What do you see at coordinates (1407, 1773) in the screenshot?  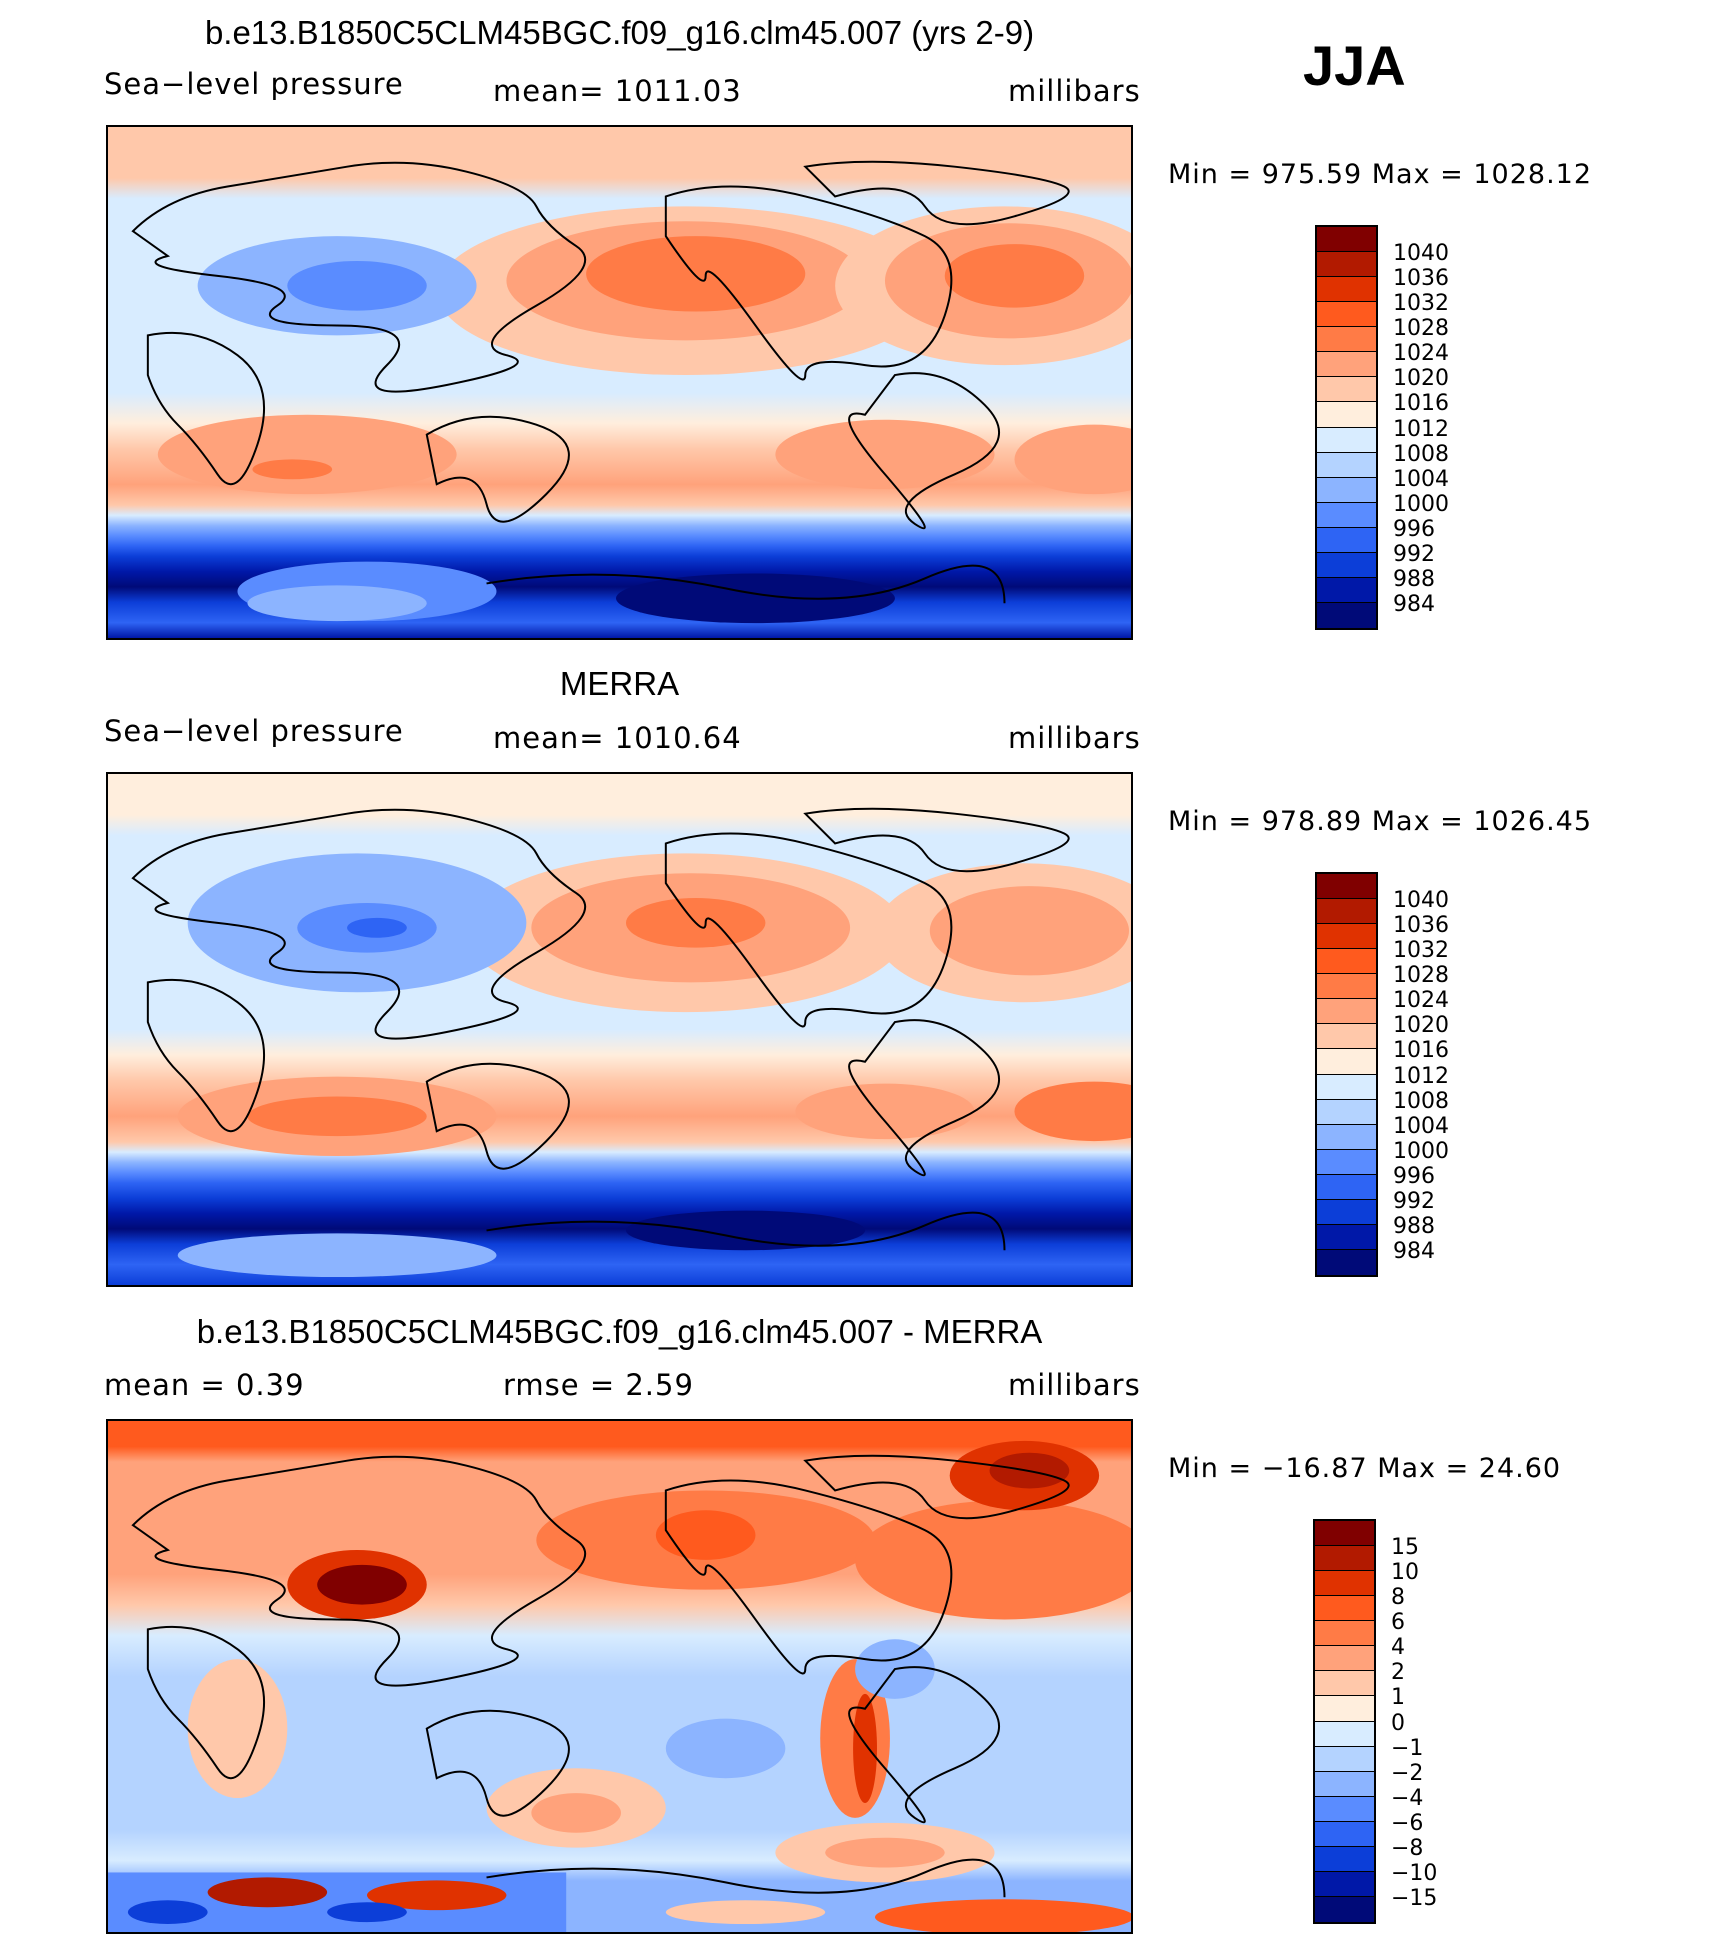 I see `colorbar-label: −2` at bounding box center [1407, 1773].